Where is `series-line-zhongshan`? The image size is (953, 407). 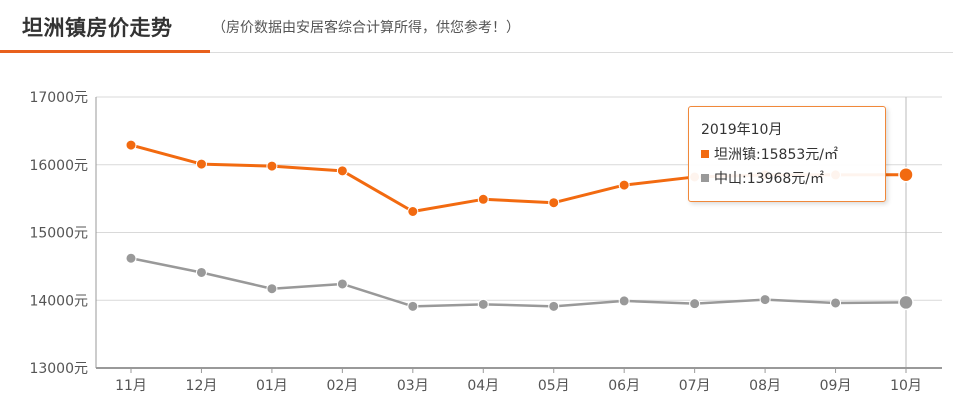
series-line-zhongshan is located at coordinates (518, 282).